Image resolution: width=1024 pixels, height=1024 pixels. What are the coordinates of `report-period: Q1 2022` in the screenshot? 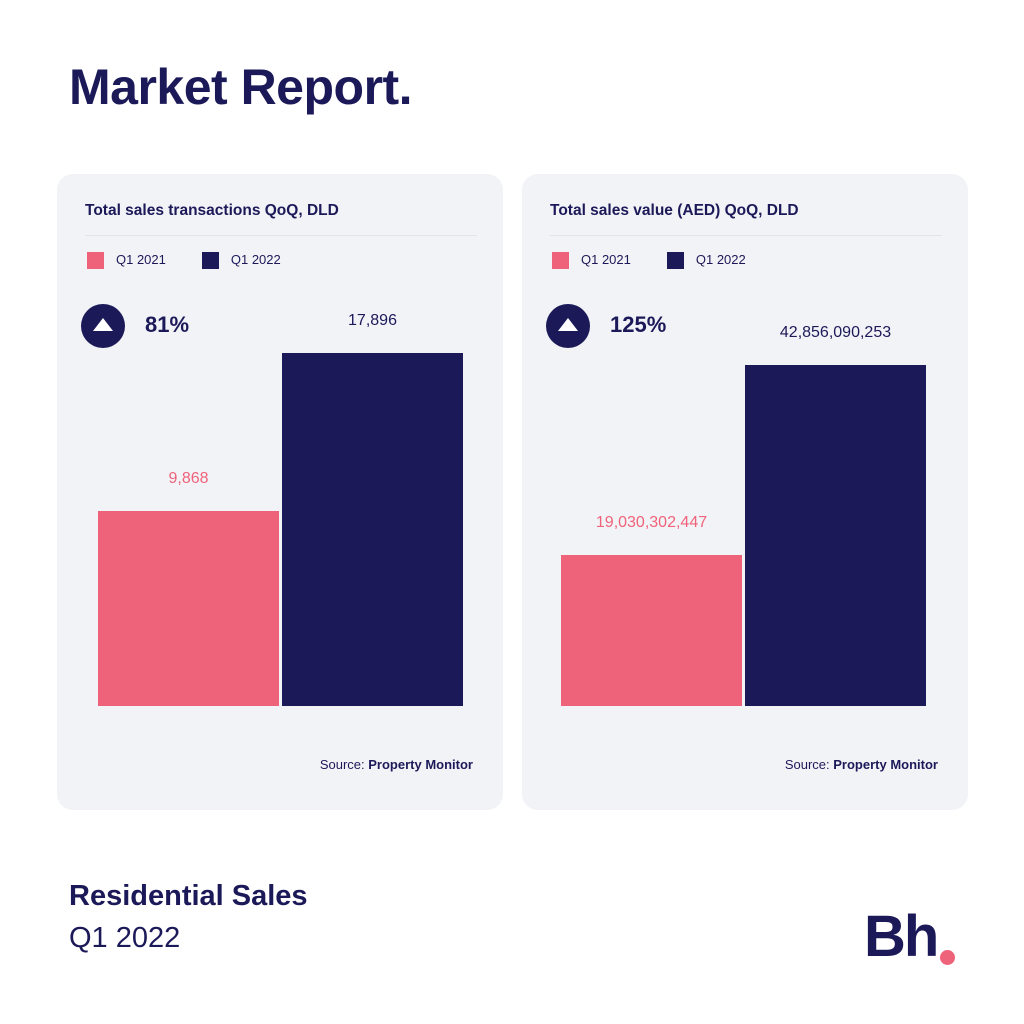 It's located at (125, 938).